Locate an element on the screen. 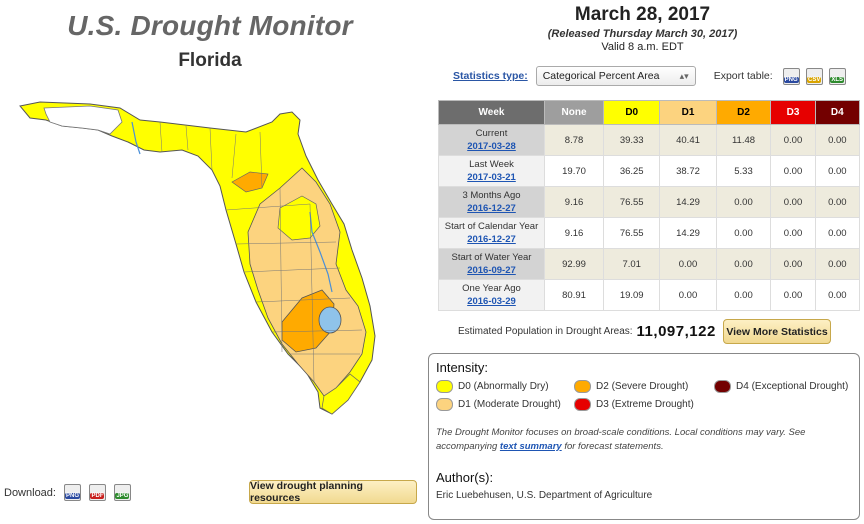 The width and height of the screenshot is (864, 524). export-csv-icon: CSV is located at coordinates (814, 76).